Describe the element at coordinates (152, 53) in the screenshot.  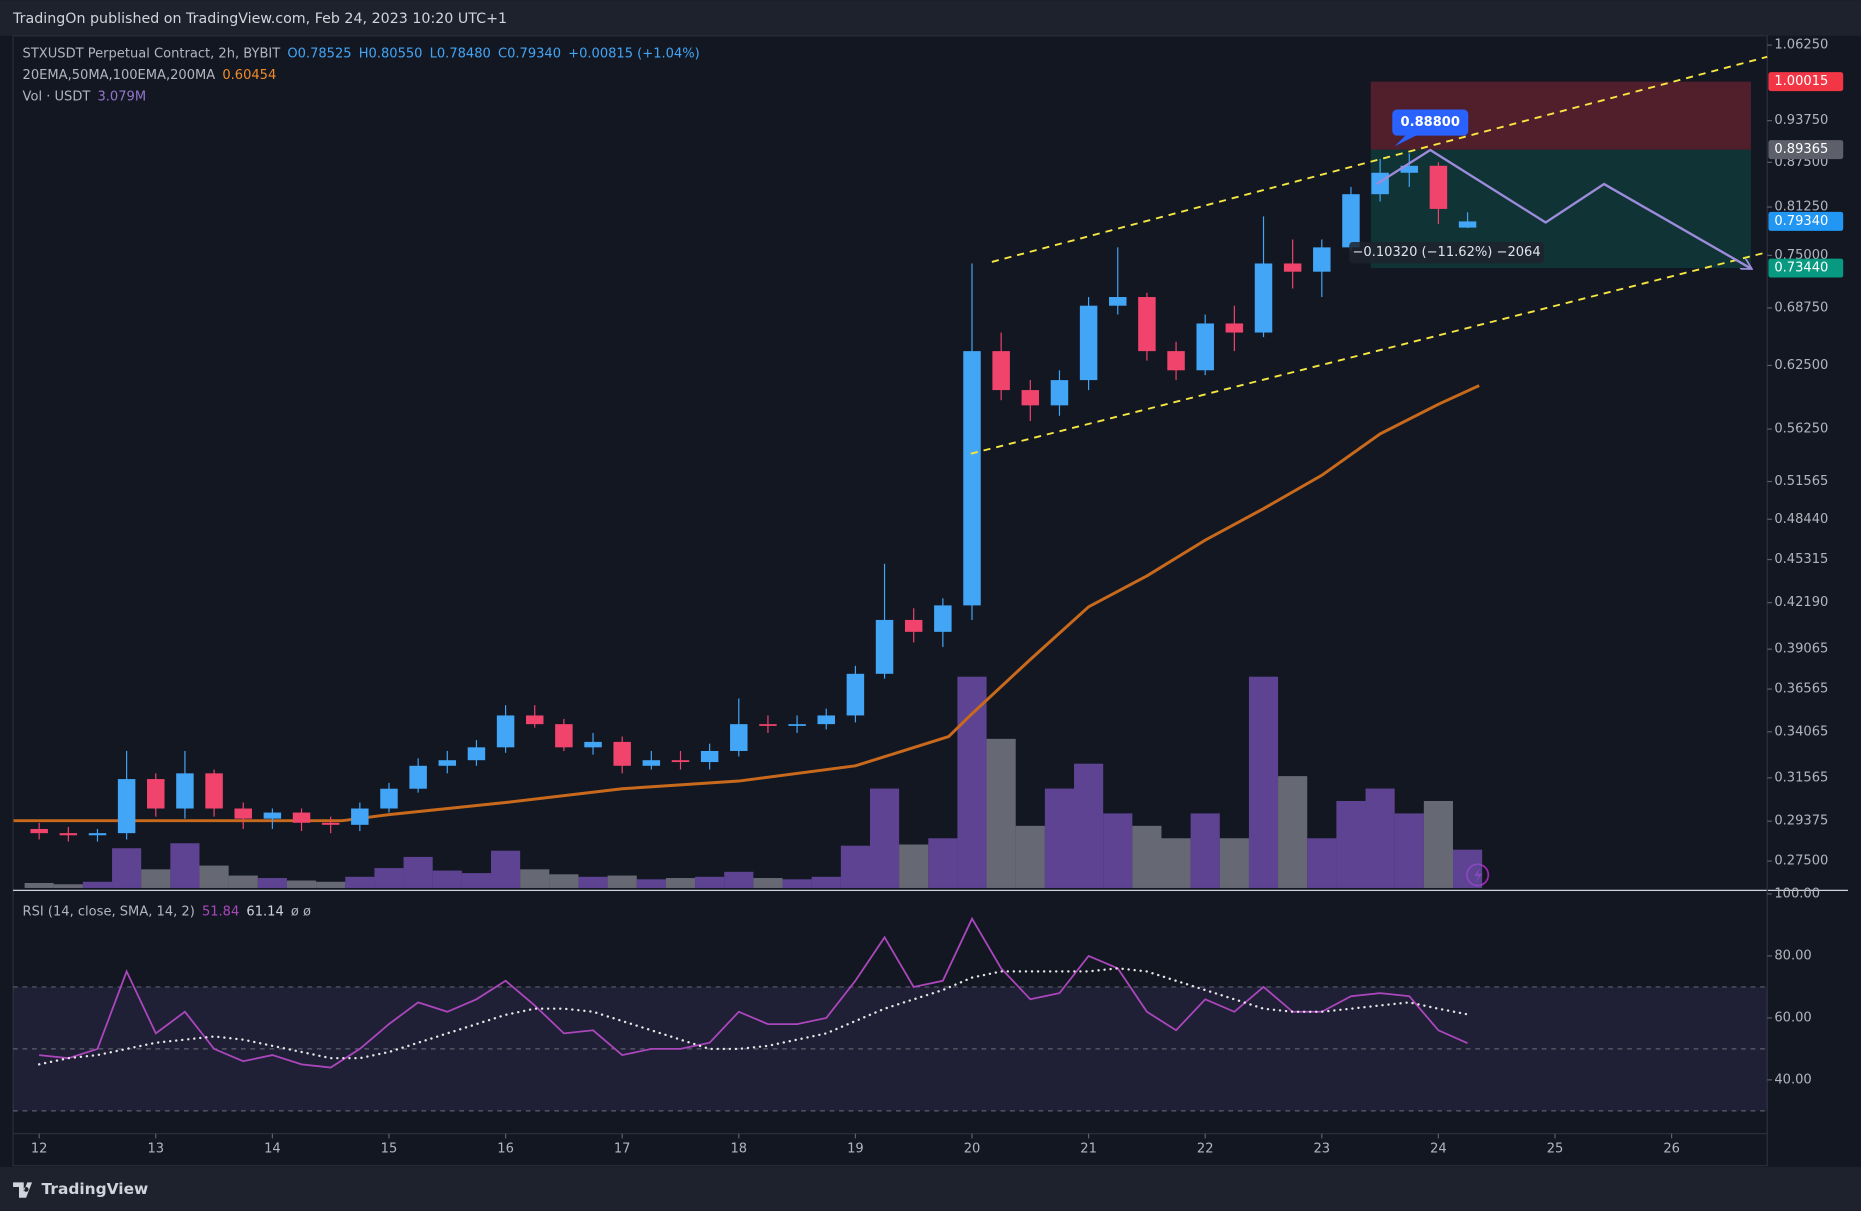
I see `symbol-title: STXUSDT Perpetual Contract, 2h, BYBIT` at that location.